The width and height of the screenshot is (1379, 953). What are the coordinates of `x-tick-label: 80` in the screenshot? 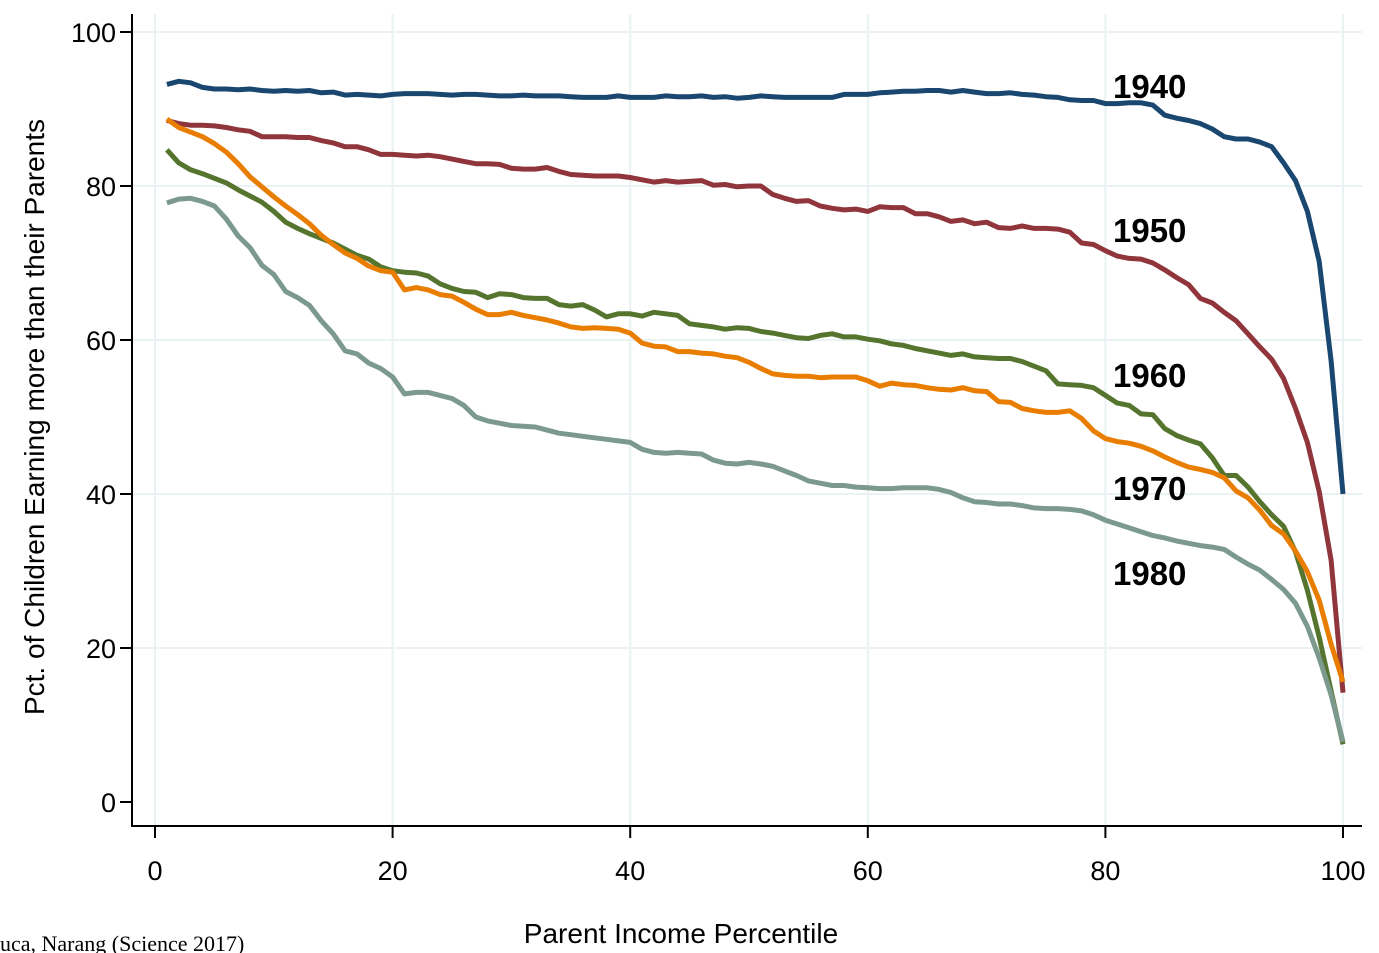 It's located at (1105, 871).